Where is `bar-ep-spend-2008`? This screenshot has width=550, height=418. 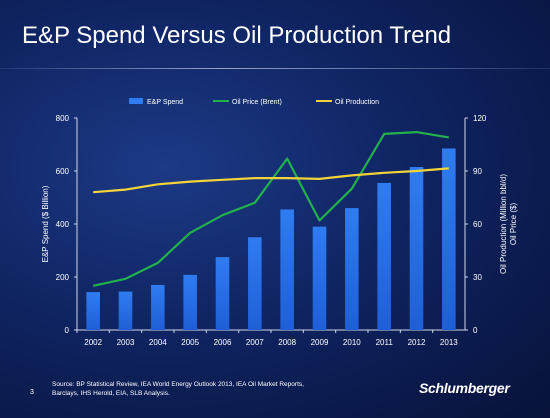 bar-ep-spend-2008 is located at coordinates (287, 269).